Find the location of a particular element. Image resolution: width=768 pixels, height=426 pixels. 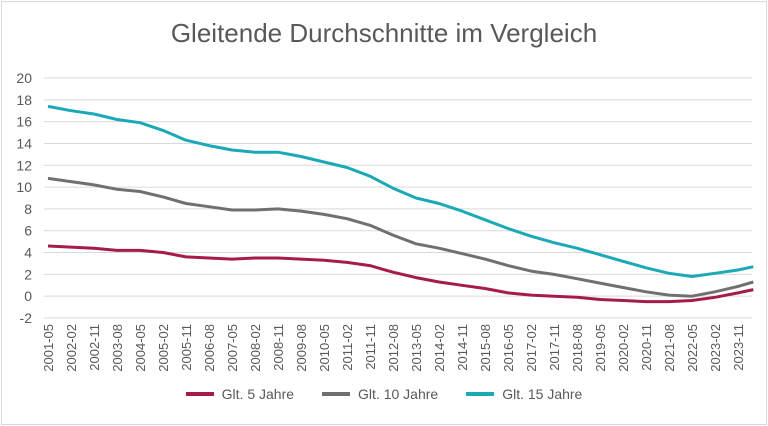

x-tick-label: 2007-05 is located at coordinates (232, 348).